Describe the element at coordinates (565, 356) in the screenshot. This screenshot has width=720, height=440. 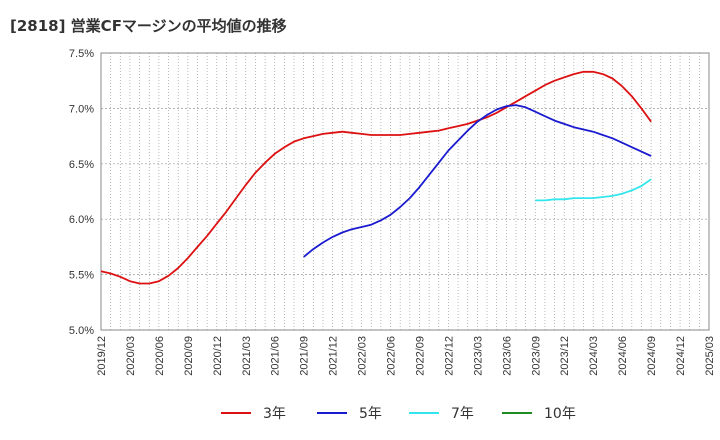
I see `x-tick-label: 2023/12` at that location.